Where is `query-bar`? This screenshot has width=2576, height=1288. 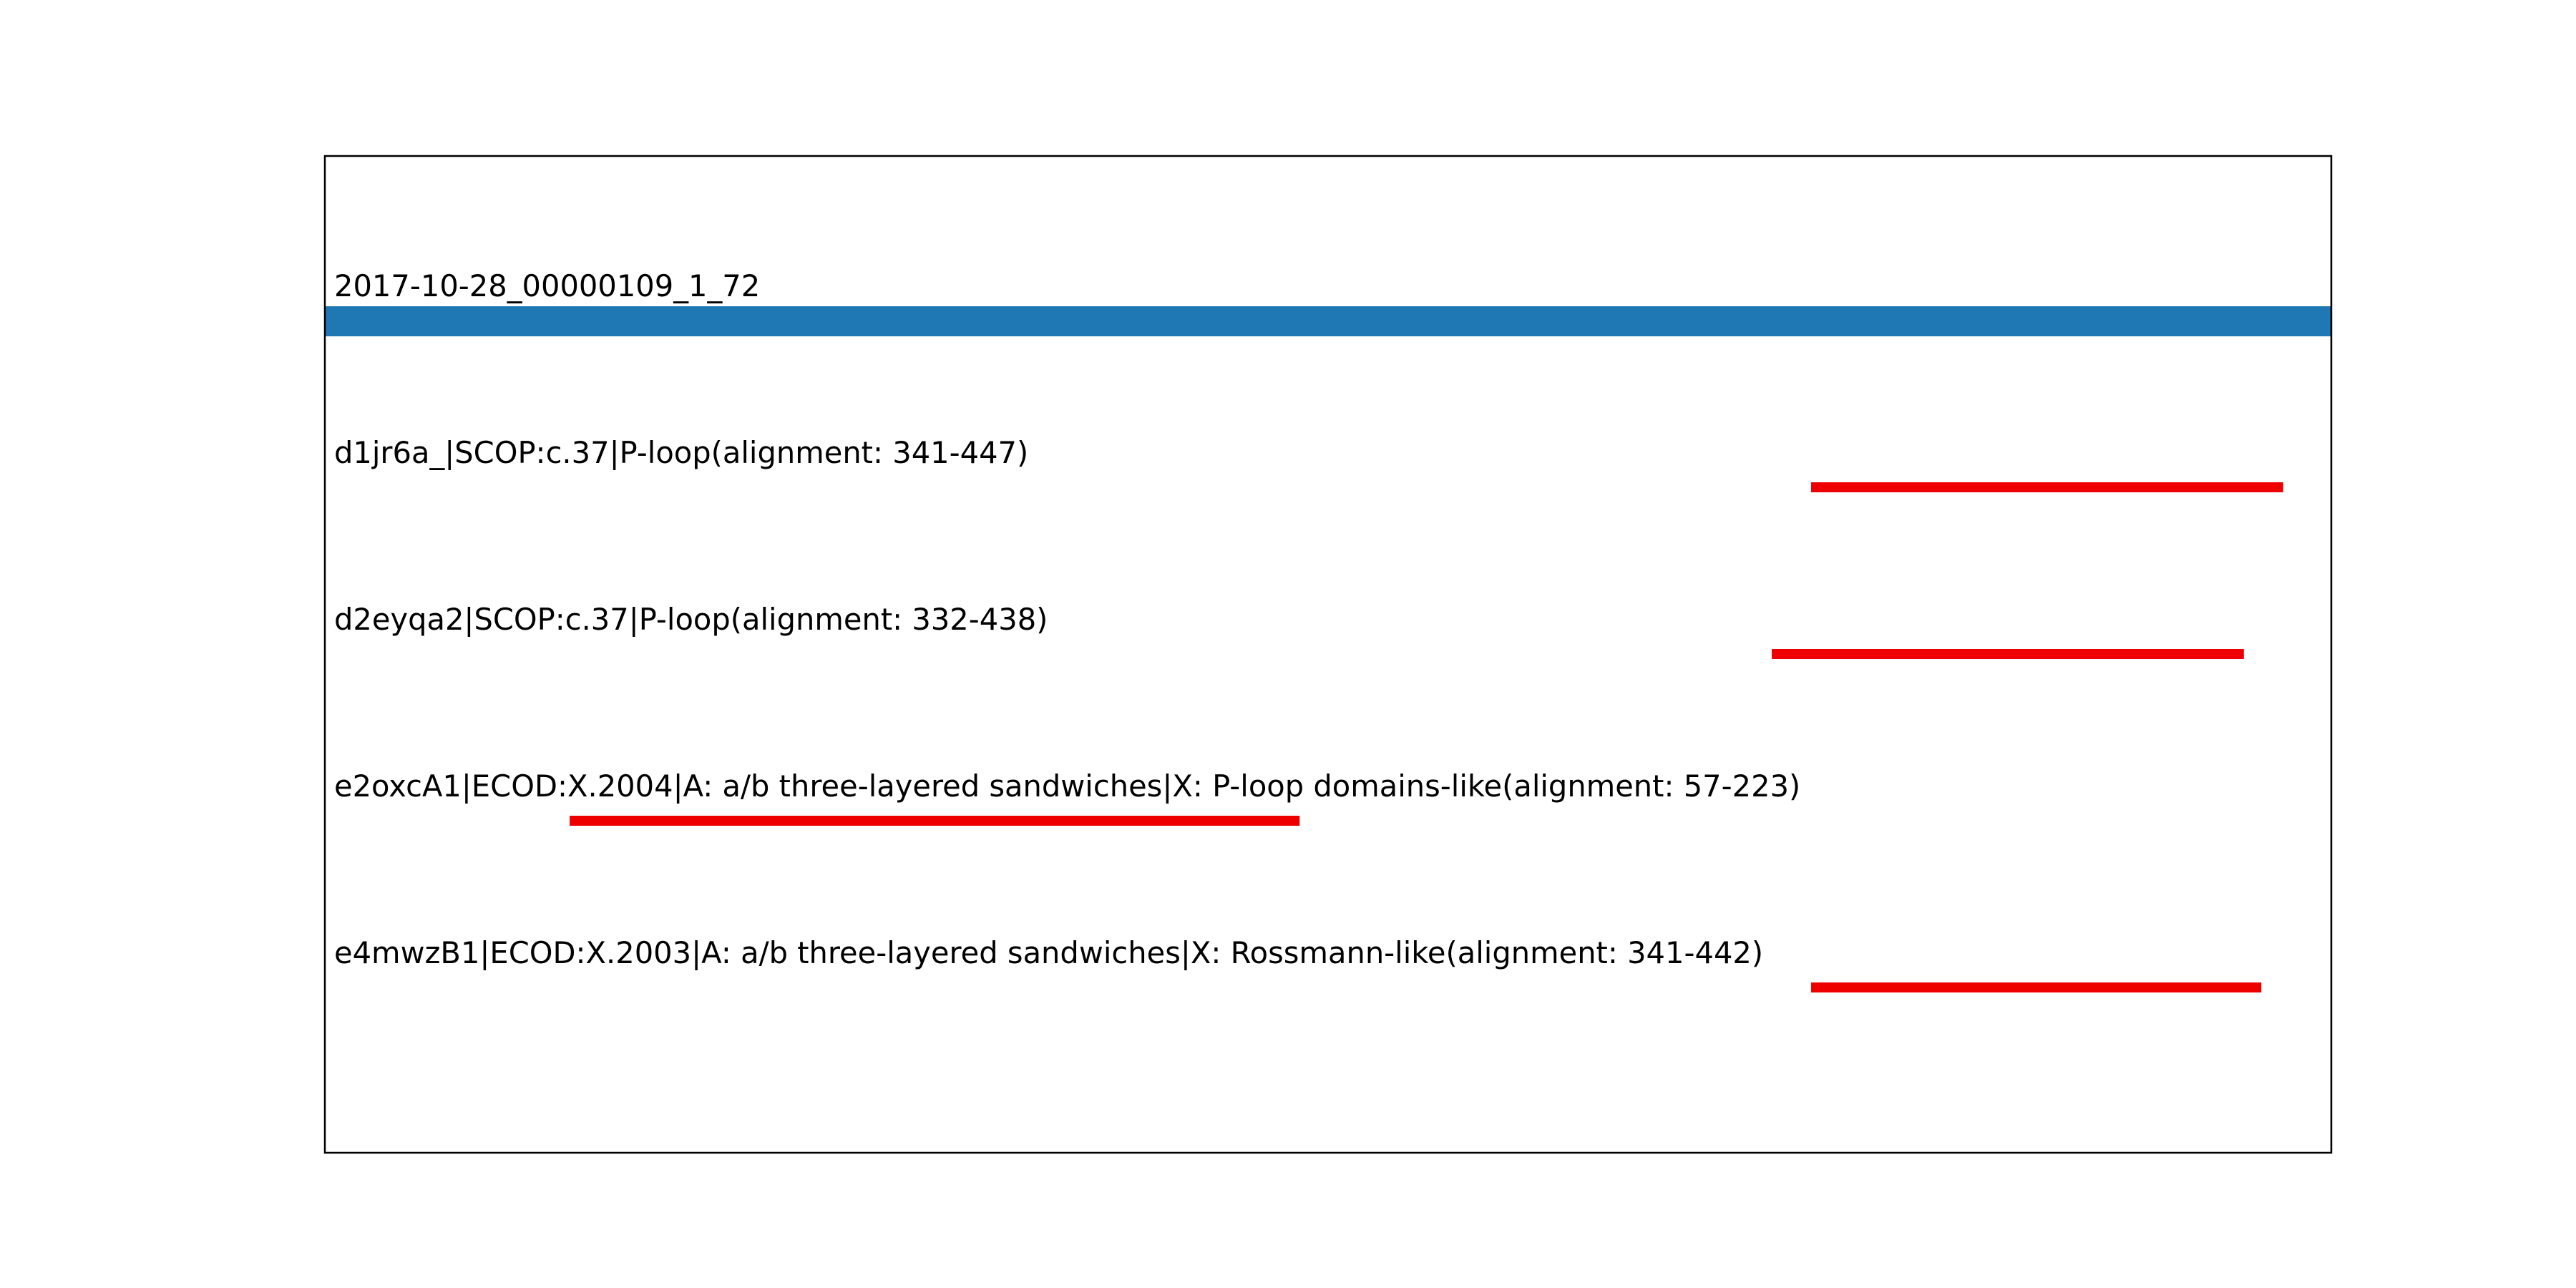 query-bar is located at coordinates (1328, 321).